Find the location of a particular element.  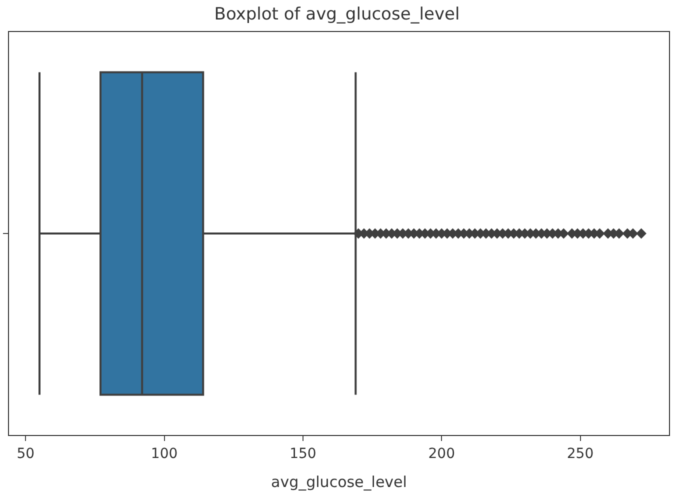

x-axis-title: avg_glucose_level is located at coordinates (339, 481).